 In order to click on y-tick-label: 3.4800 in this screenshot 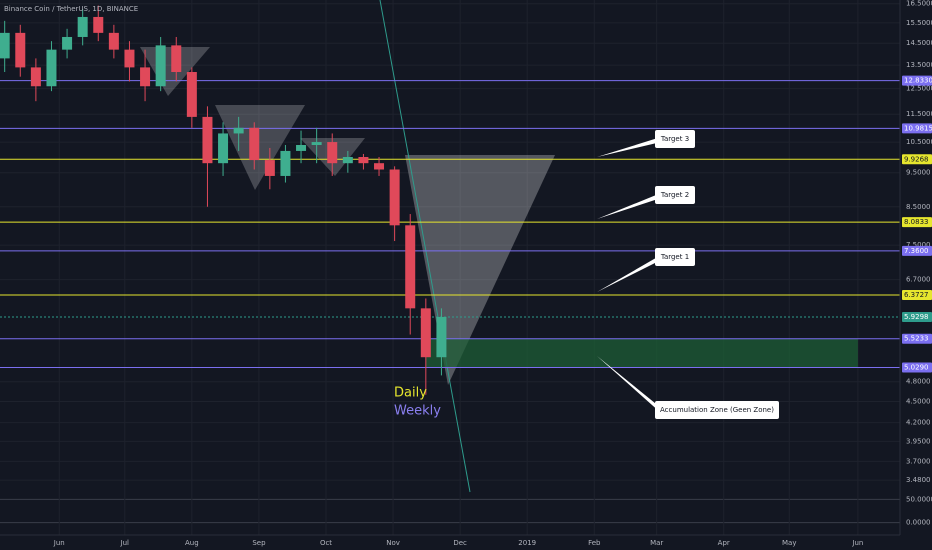, I will do `click(918, 480)`.